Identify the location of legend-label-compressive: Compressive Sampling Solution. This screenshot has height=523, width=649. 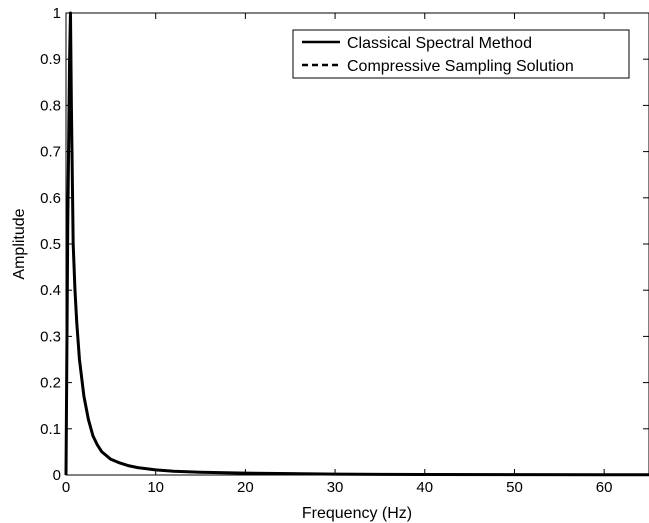
(460, 66).